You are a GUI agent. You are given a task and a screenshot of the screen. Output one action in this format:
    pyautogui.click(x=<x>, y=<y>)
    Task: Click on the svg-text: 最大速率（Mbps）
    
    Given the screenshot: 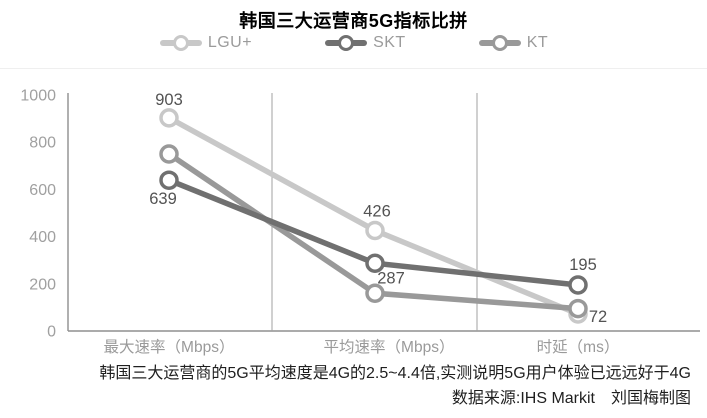 What is the action you would take?
    pyautogui.click(x=169, y=347)
    